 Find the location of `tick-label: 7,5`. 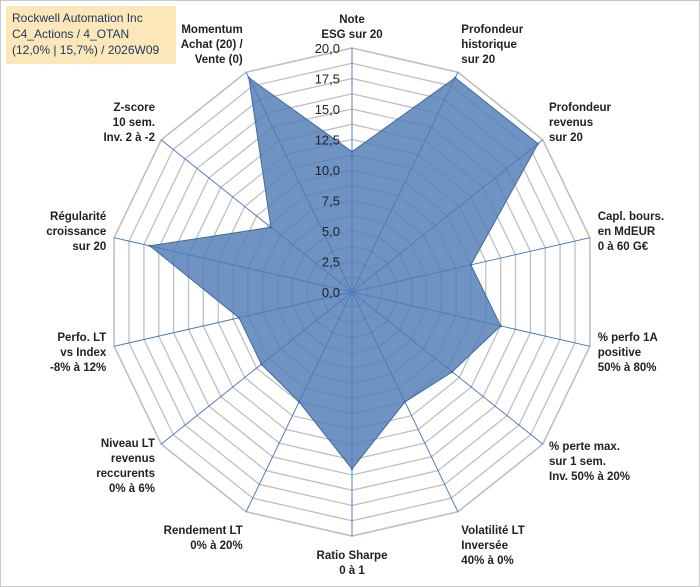

tick-label: 7,5 is located at coordinates (331, 201).